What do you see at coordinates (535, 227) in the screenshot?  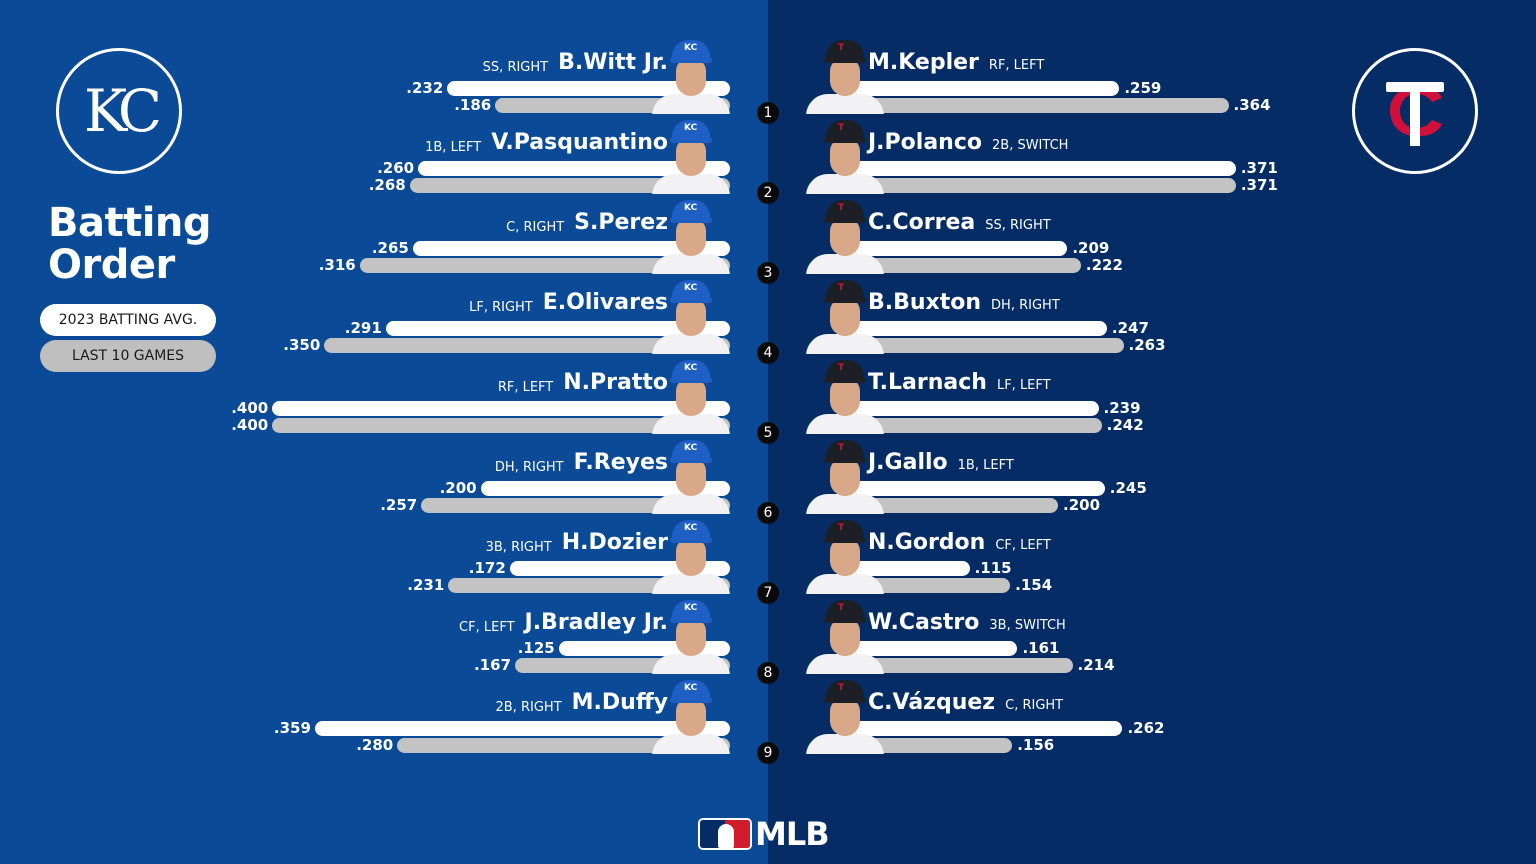 I see `kc-player-position: C, RIGHT` at bounding box center [535, 227].